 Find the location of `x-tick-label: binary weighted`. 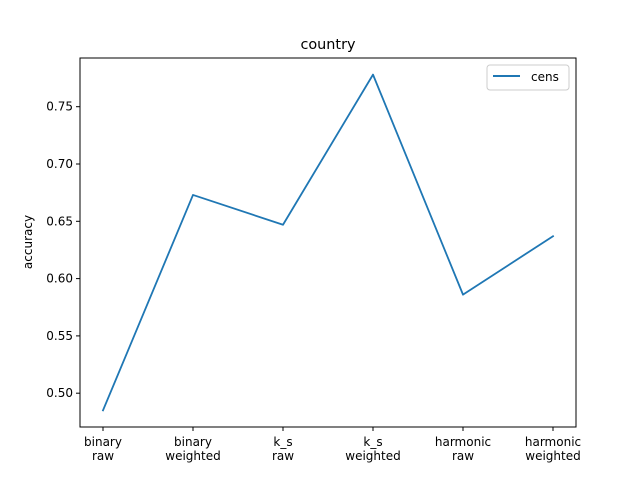

x-tick-label: binary weighted is located at coordinates (192, 449).